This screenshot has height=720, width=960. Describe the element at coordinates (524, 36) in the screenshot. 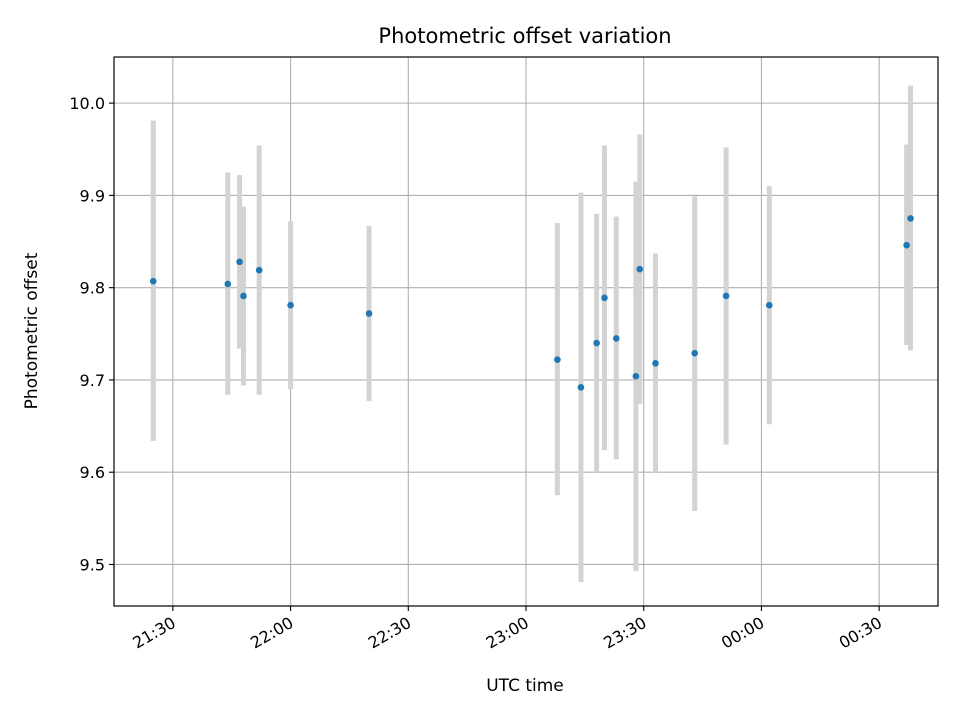

I see `chart-title: Photometric offset variation` at that location.